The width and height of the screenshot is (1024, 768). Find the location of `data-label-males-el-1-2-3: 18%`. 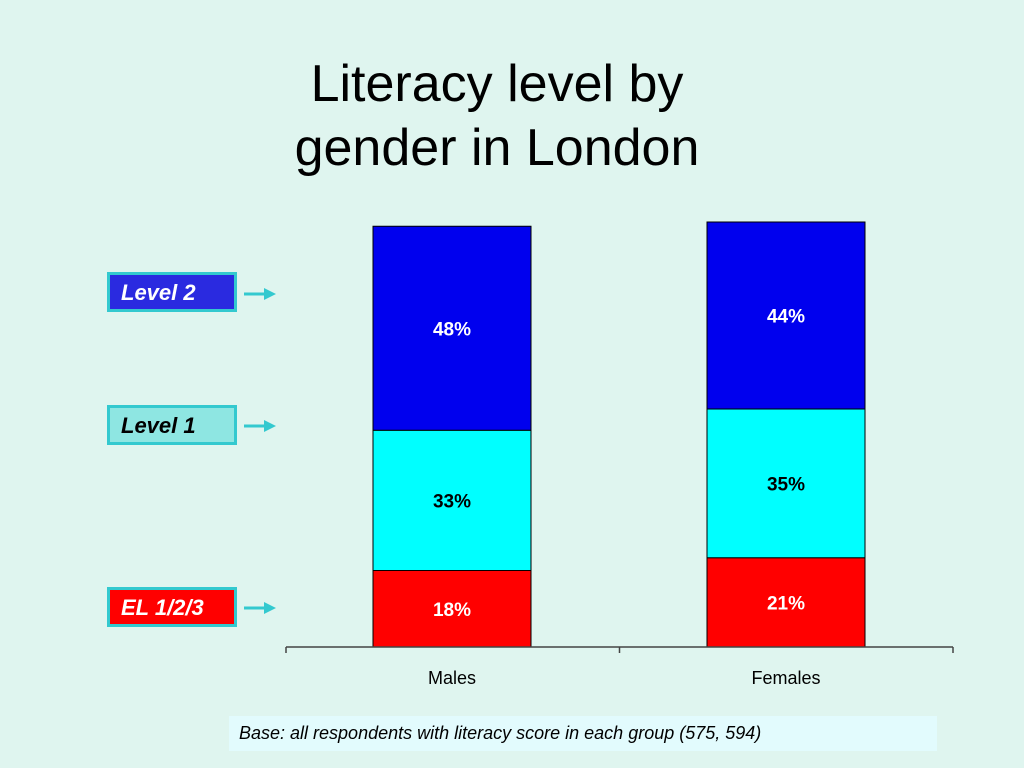

data-label-males-el-1-2-3: 18% is located at coordinates (452, 610).